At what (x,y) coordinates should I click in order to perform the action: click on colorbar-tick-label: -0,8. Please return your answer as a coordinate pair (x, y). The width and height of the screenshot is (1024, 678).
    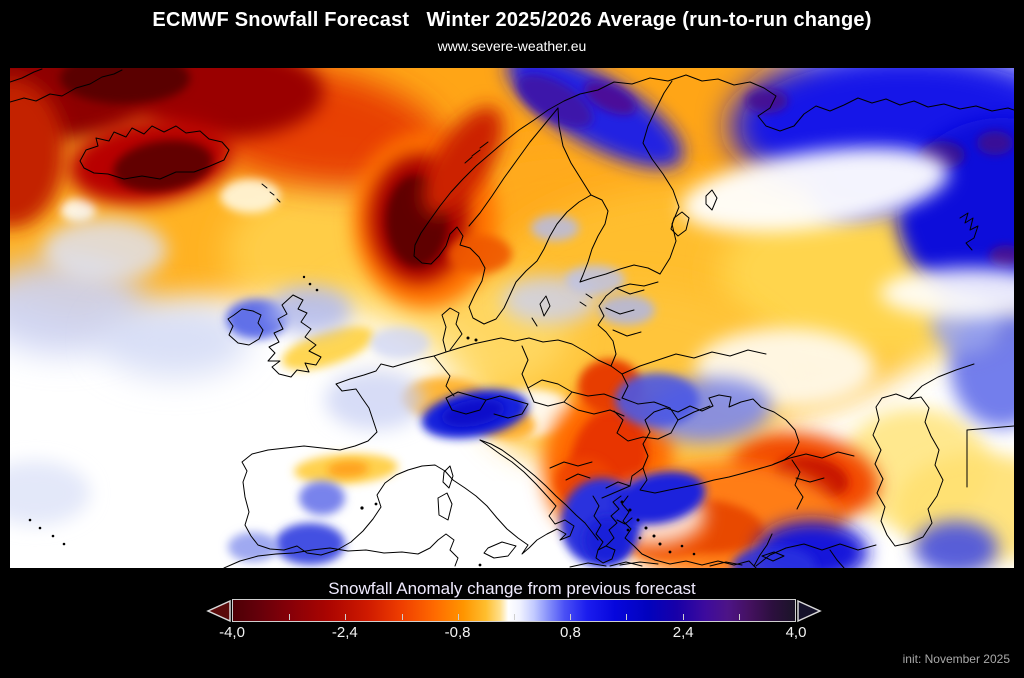
    Looking at the image, I should click on (457, 632).